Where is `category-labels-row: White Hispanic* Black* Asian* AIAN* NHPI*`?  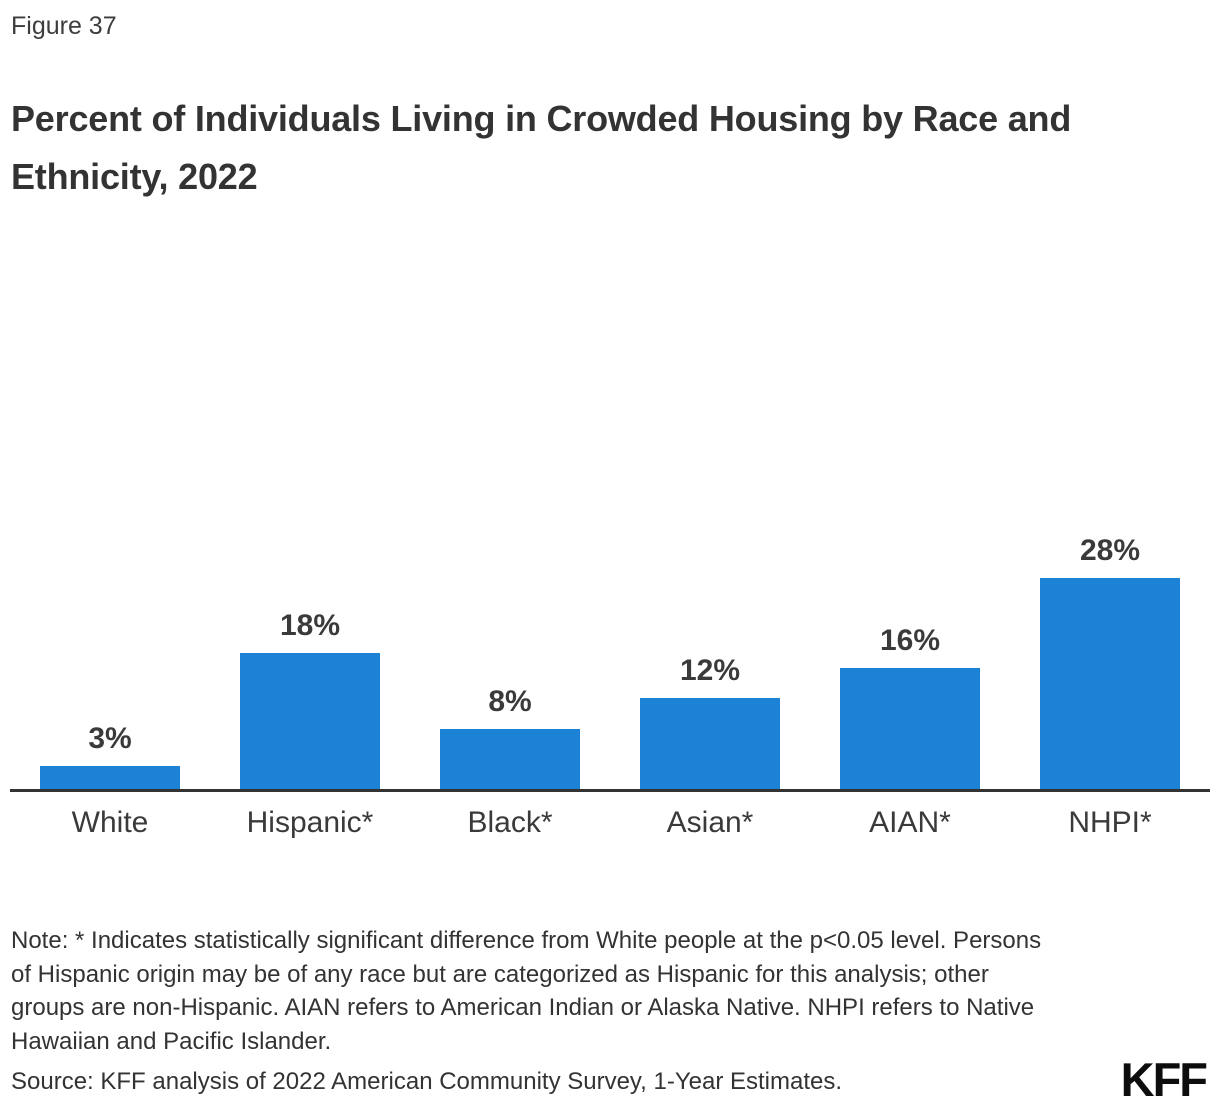 category-labels-row: White Hispanic* Black* Asian* AIAN* NHPI* is located at coordinates (610, 823).